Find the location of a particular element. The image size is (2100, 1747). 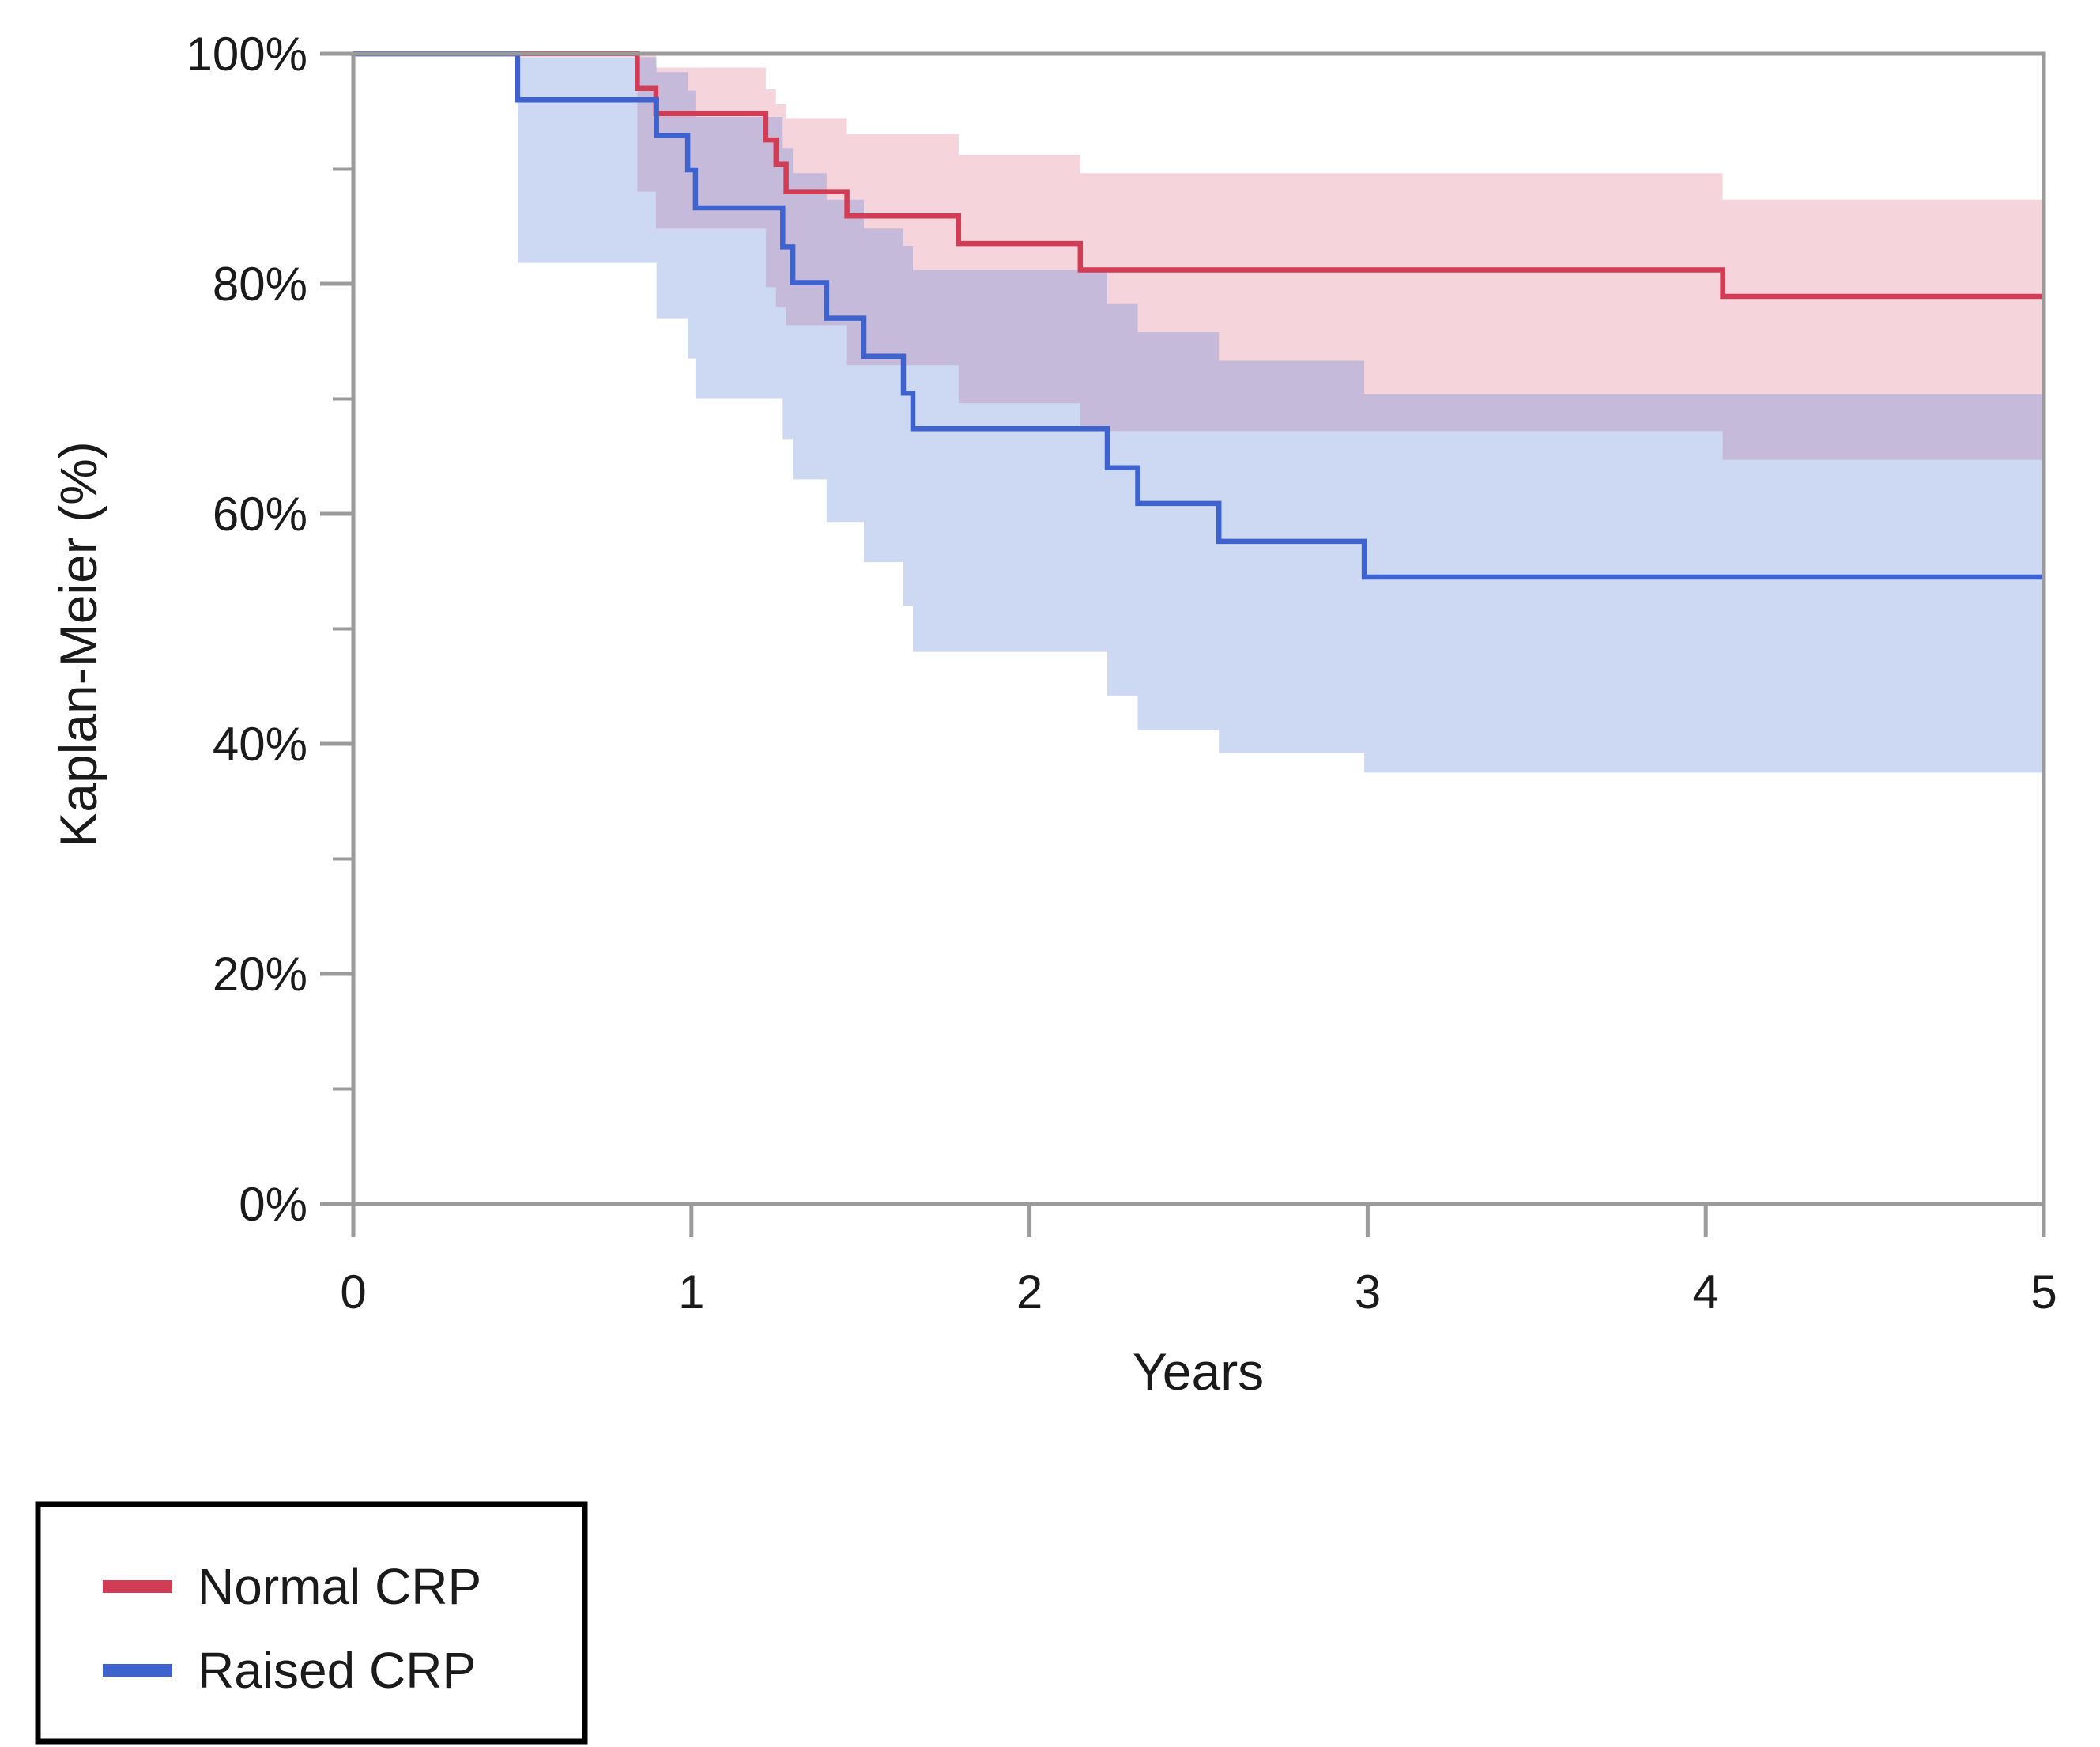

legend: Normal CRP Raised CRP is located at coordinates (311, 1623).